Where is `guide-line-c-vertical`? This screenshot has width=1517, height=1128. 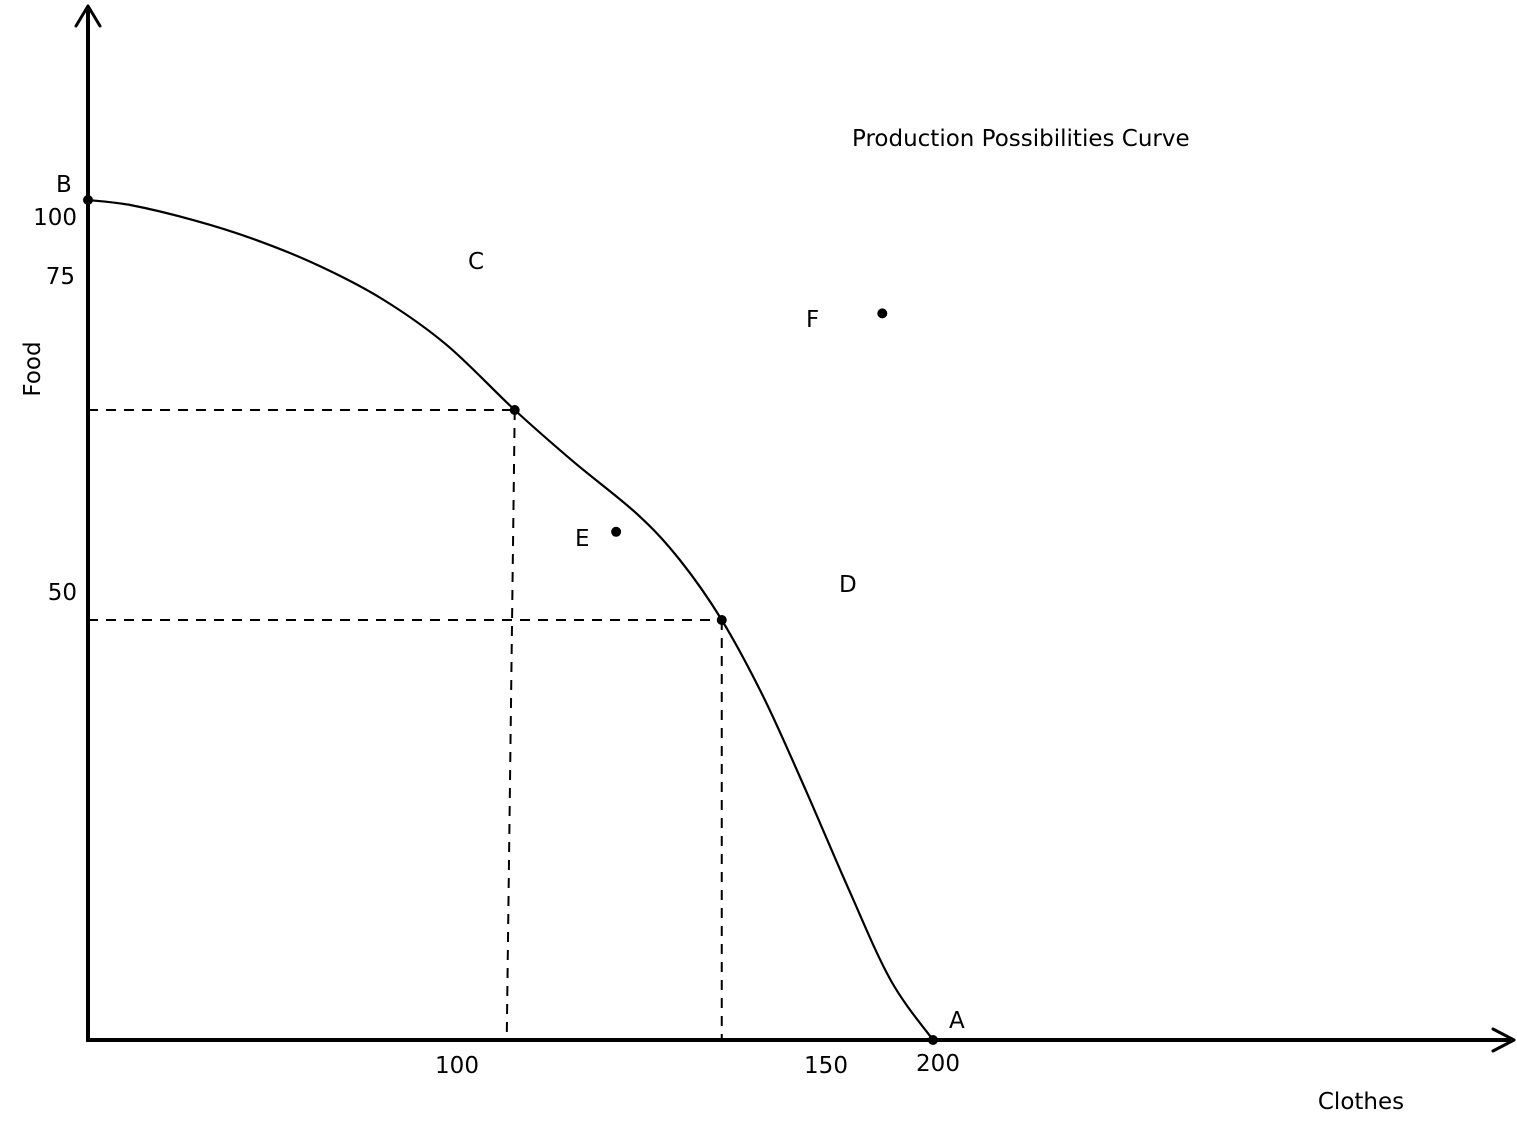 guide-line-c-vertical is located at coordinates (510, 725).